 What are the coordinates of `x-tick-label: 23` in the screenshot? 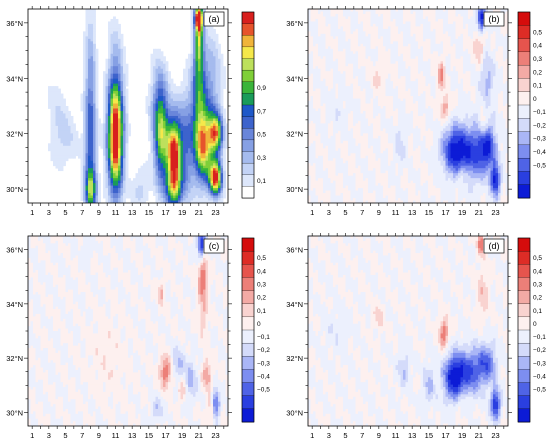 It's located at (215, 212).